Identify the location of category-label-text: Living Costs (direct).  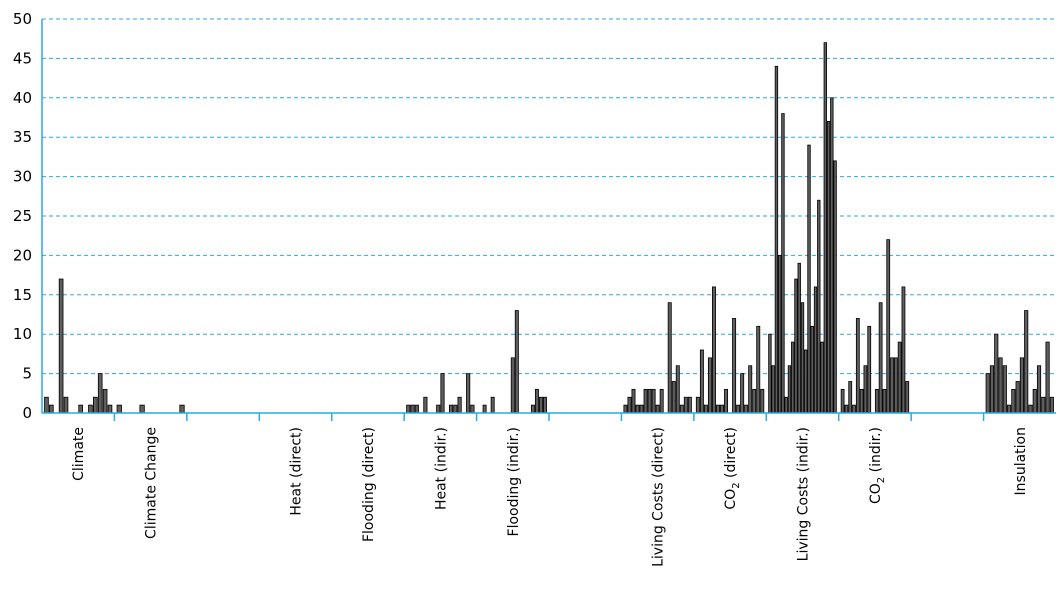
(659, 497).